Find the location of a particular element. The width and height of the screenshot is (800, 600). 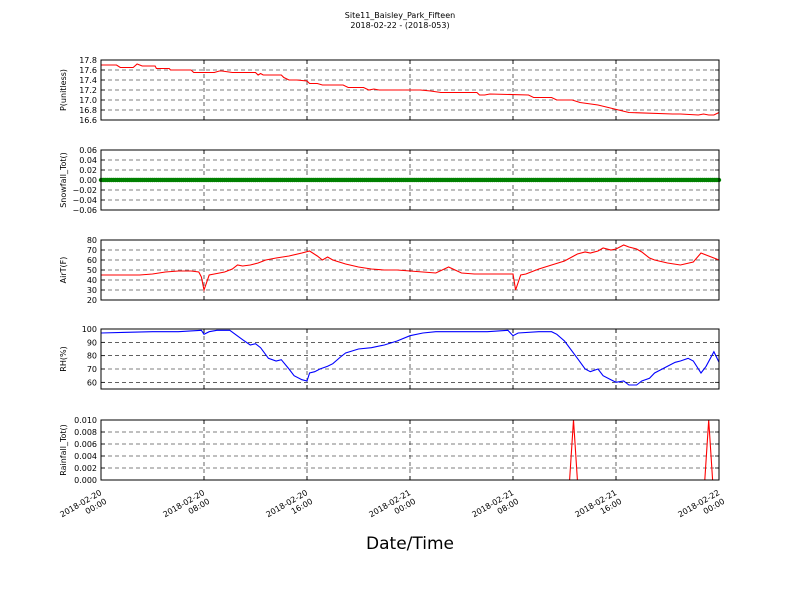

x-axis-label: Date/Time is located at coordinates (410, 544).